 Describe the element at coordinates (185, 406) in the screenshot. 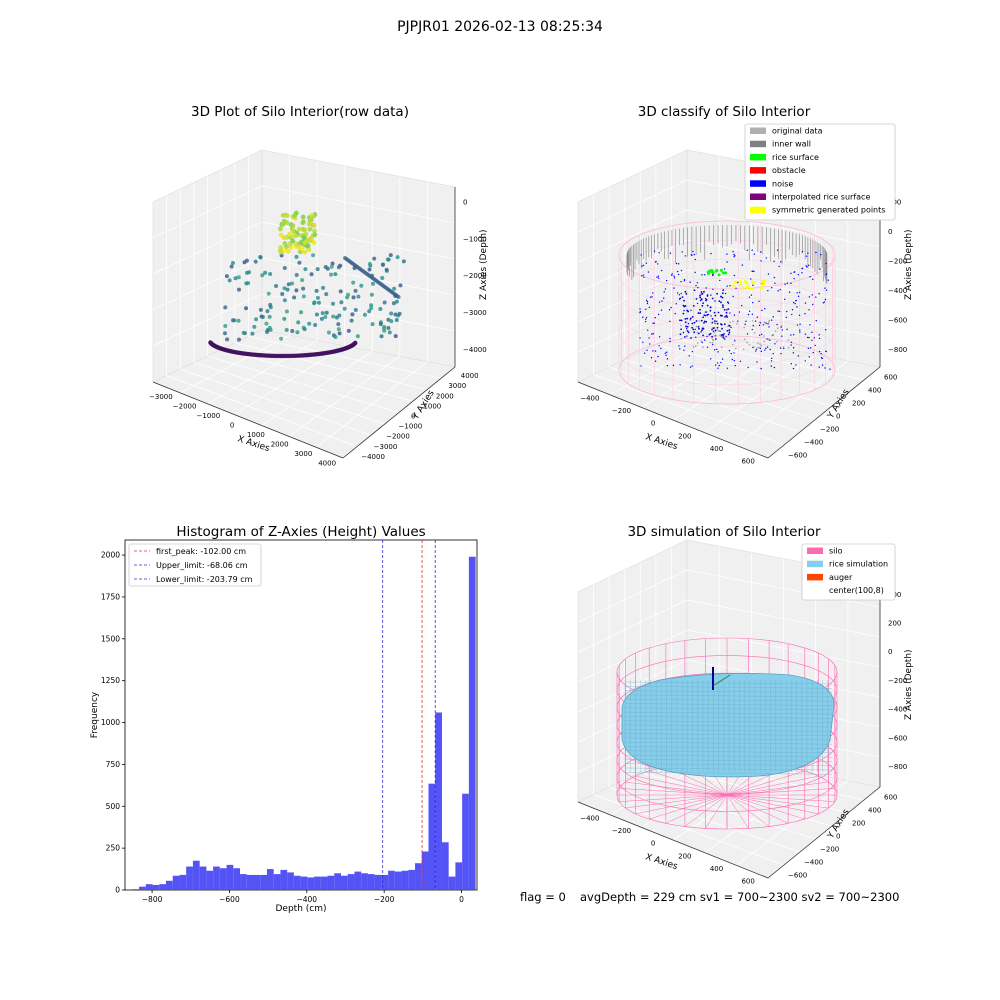

I see `x-tick-label: −2000` at that location.